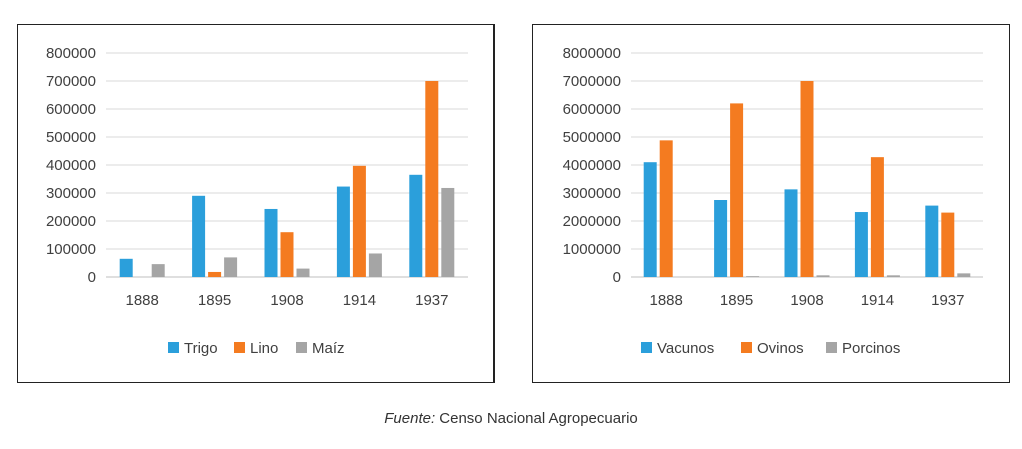 The image size is (1022, 449). Describe the element at coordinates (780, 348) in the screenshot. I see `legend-label: Ovinos` at that location.